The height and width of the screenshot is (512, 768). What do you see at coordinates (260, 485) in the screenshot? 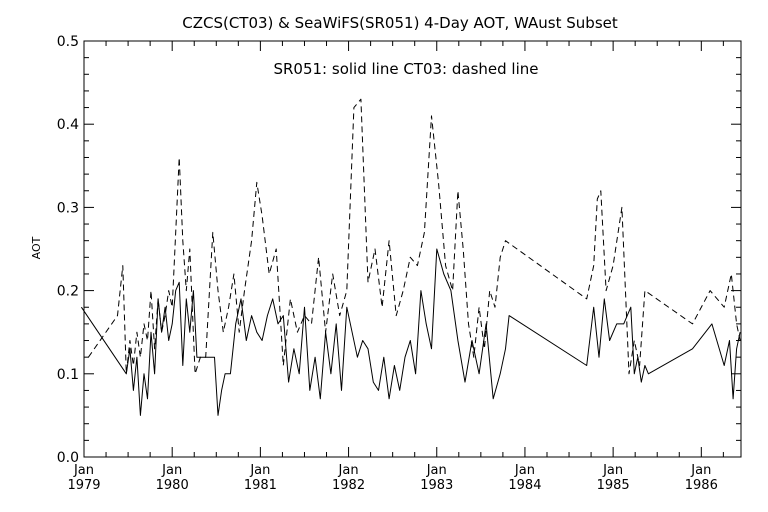
I see `x-tick-year-label: 1981` at bounding box center [260, 485].